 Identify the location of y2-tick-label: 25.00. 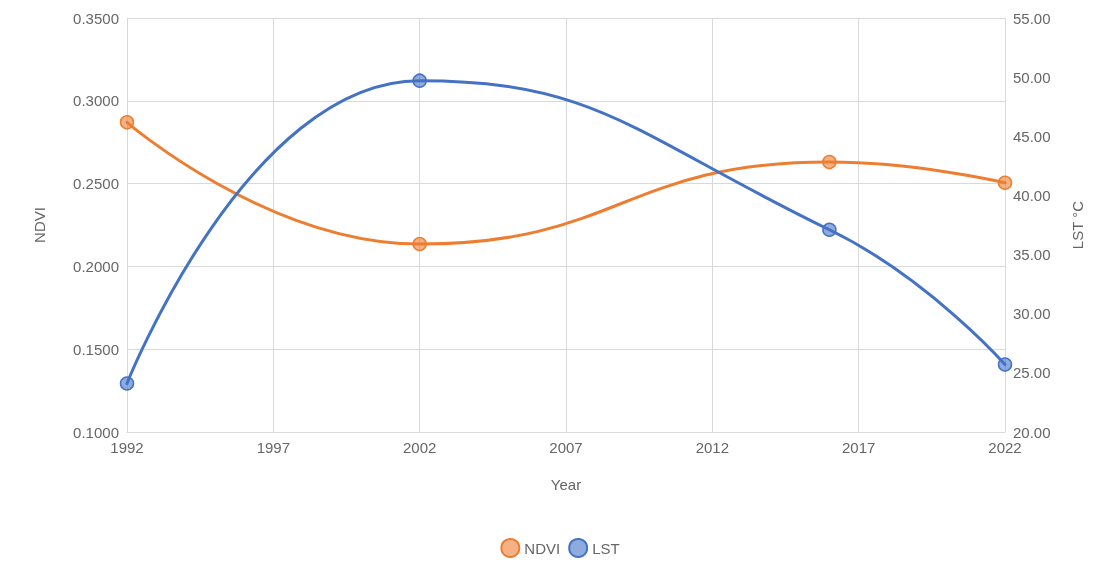
(1032, 373).